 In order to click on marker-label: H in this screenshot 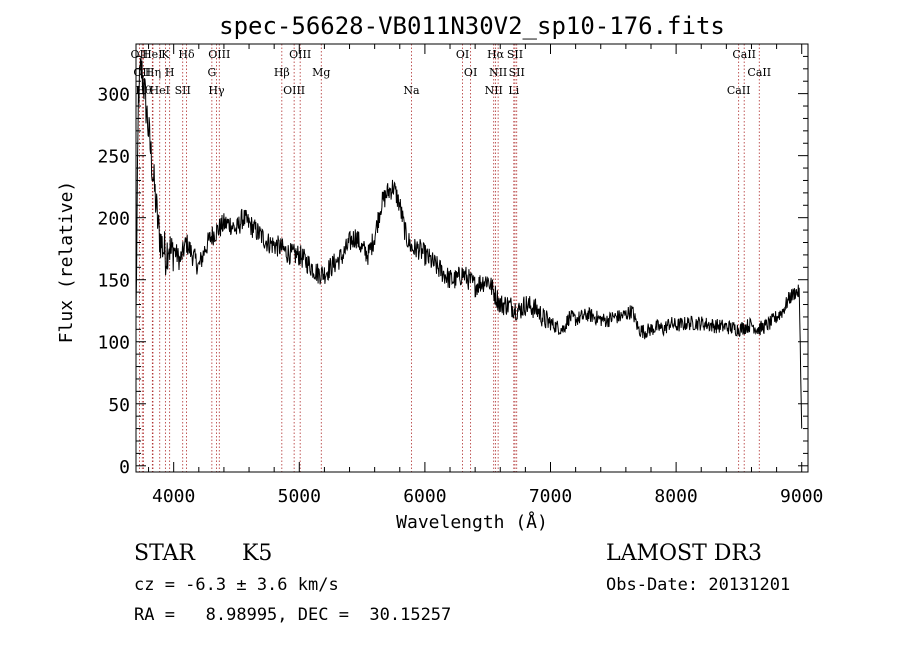, I will do `click(170, 72)`.